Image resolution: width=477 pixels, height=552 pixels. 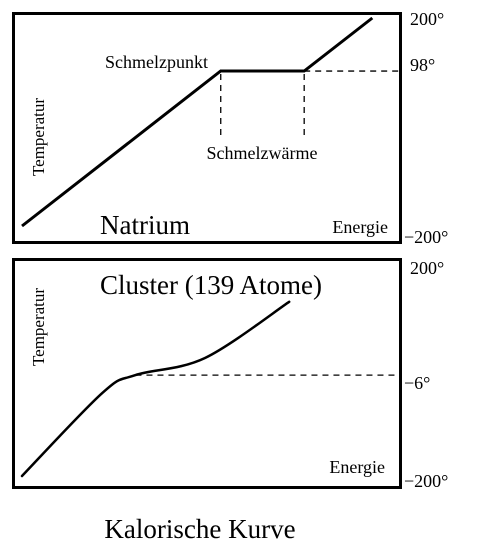 What do you see at coordinates (145, 225) in the screenshot?
I see `natrium-title: Natrium` at bounding box center [145, 225].